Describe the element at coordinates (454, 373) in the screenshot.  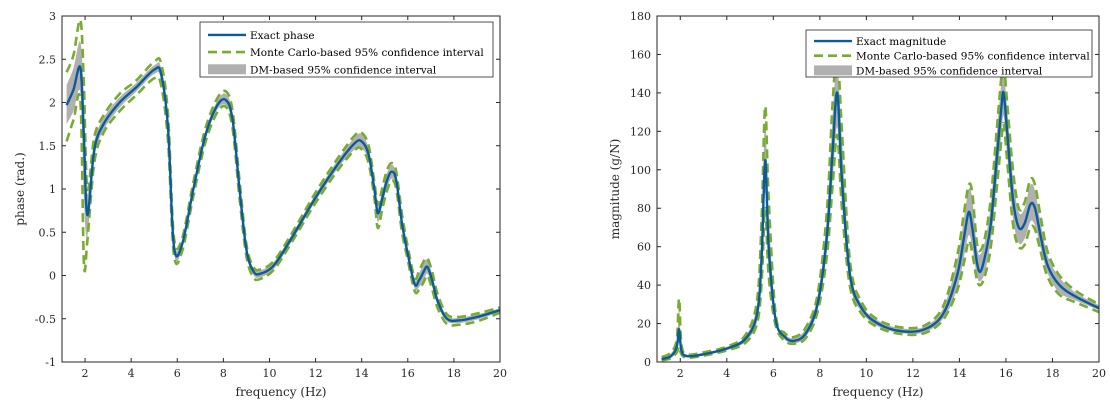
I see `phase-x-tick-label: 18` at that location.